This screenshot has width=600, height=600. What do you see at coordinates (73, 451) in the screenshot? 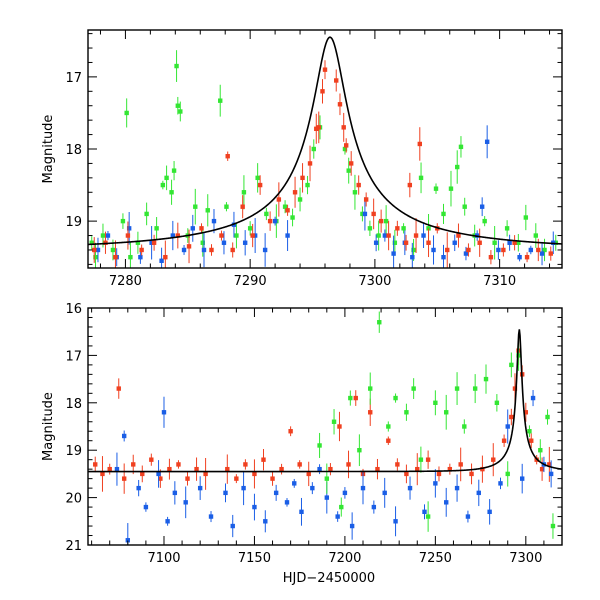
I see `y-tick-label: 19` at bounding box center [73, 451].